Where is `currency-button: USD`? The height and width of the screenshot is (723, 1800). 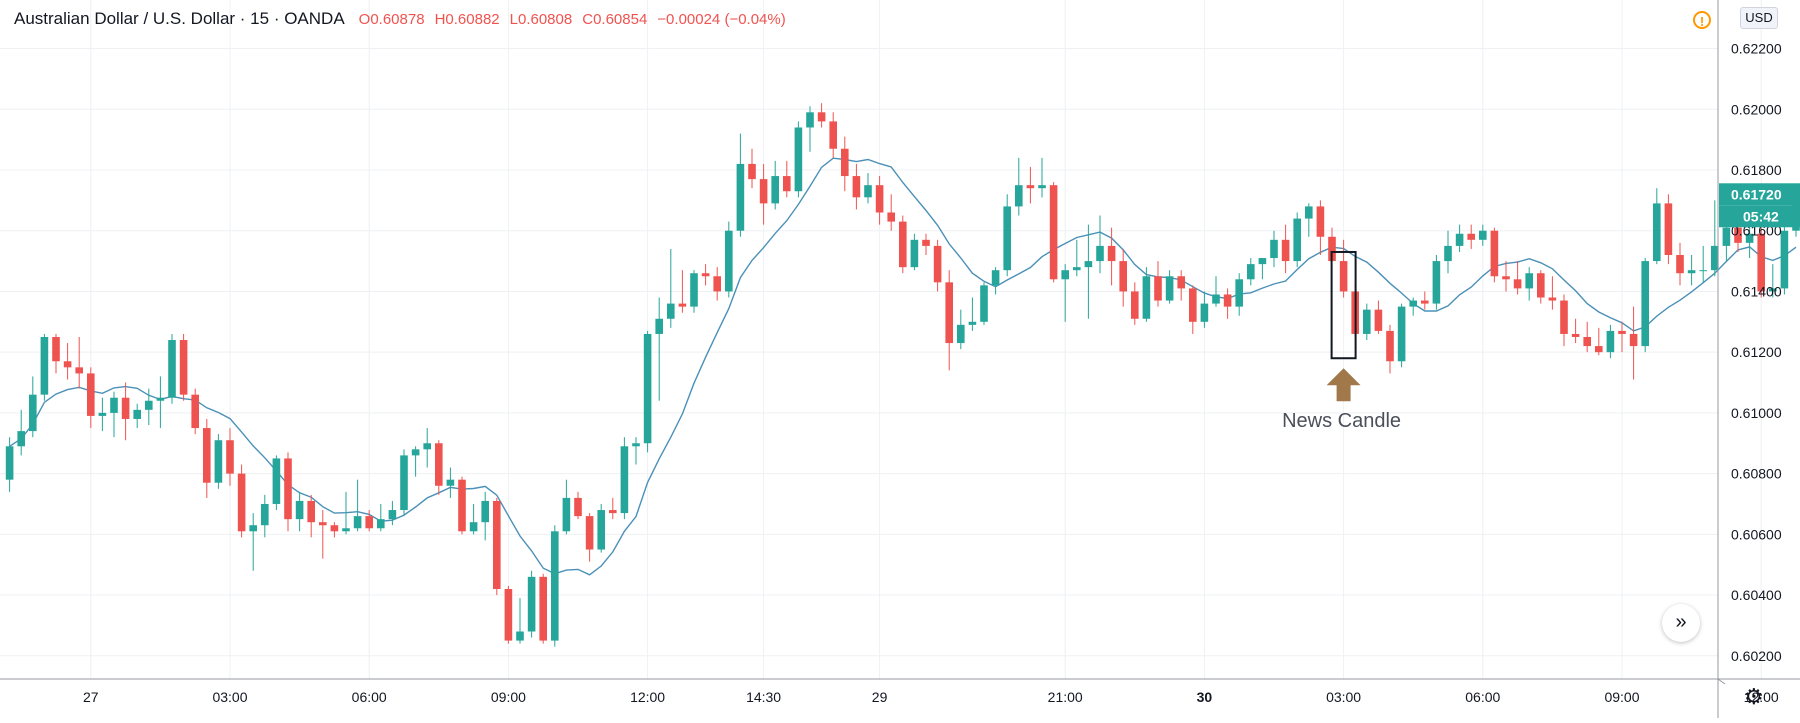 currency-button: USD is located at coordinates (1759, 18).